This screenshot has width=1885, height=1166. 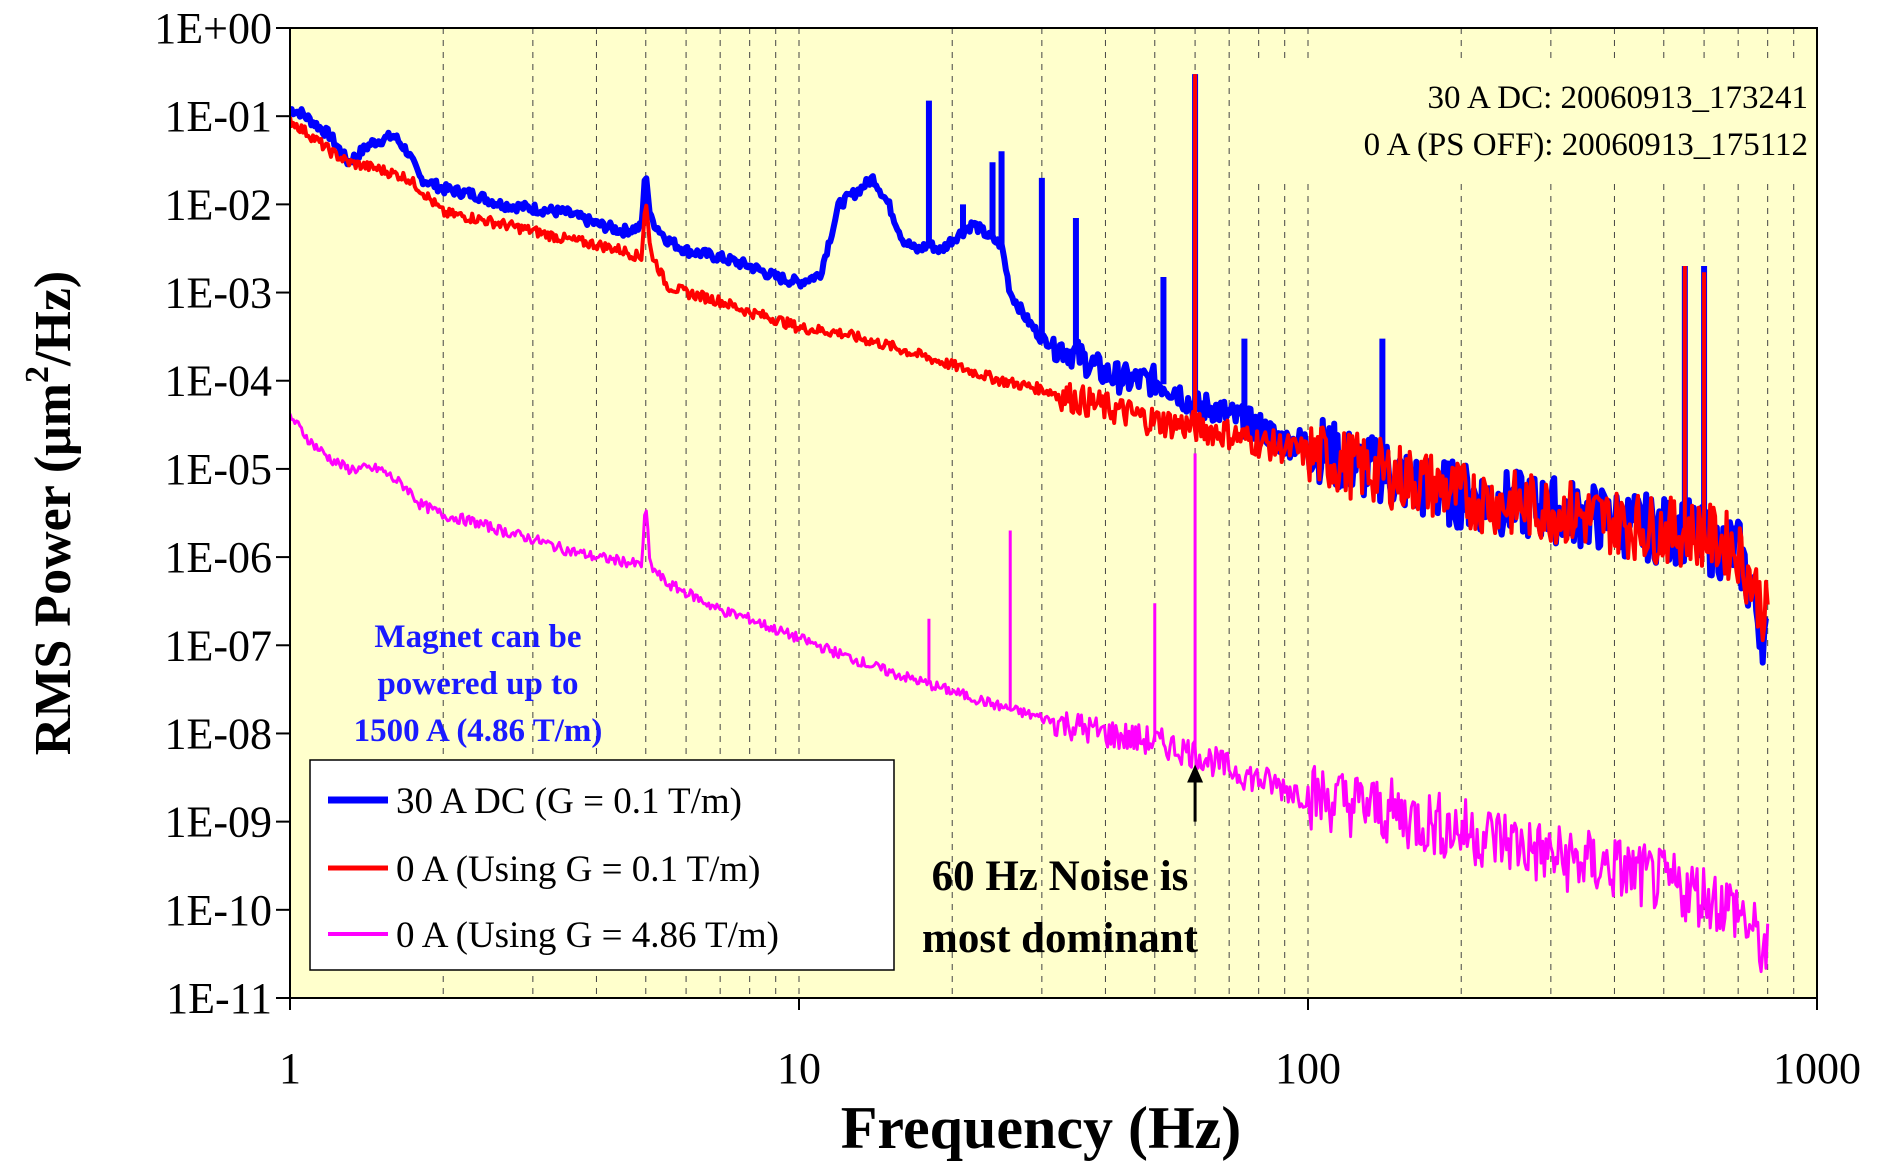 I want to click on y-tick-label: 1E-05, so click(x=218, y=469).